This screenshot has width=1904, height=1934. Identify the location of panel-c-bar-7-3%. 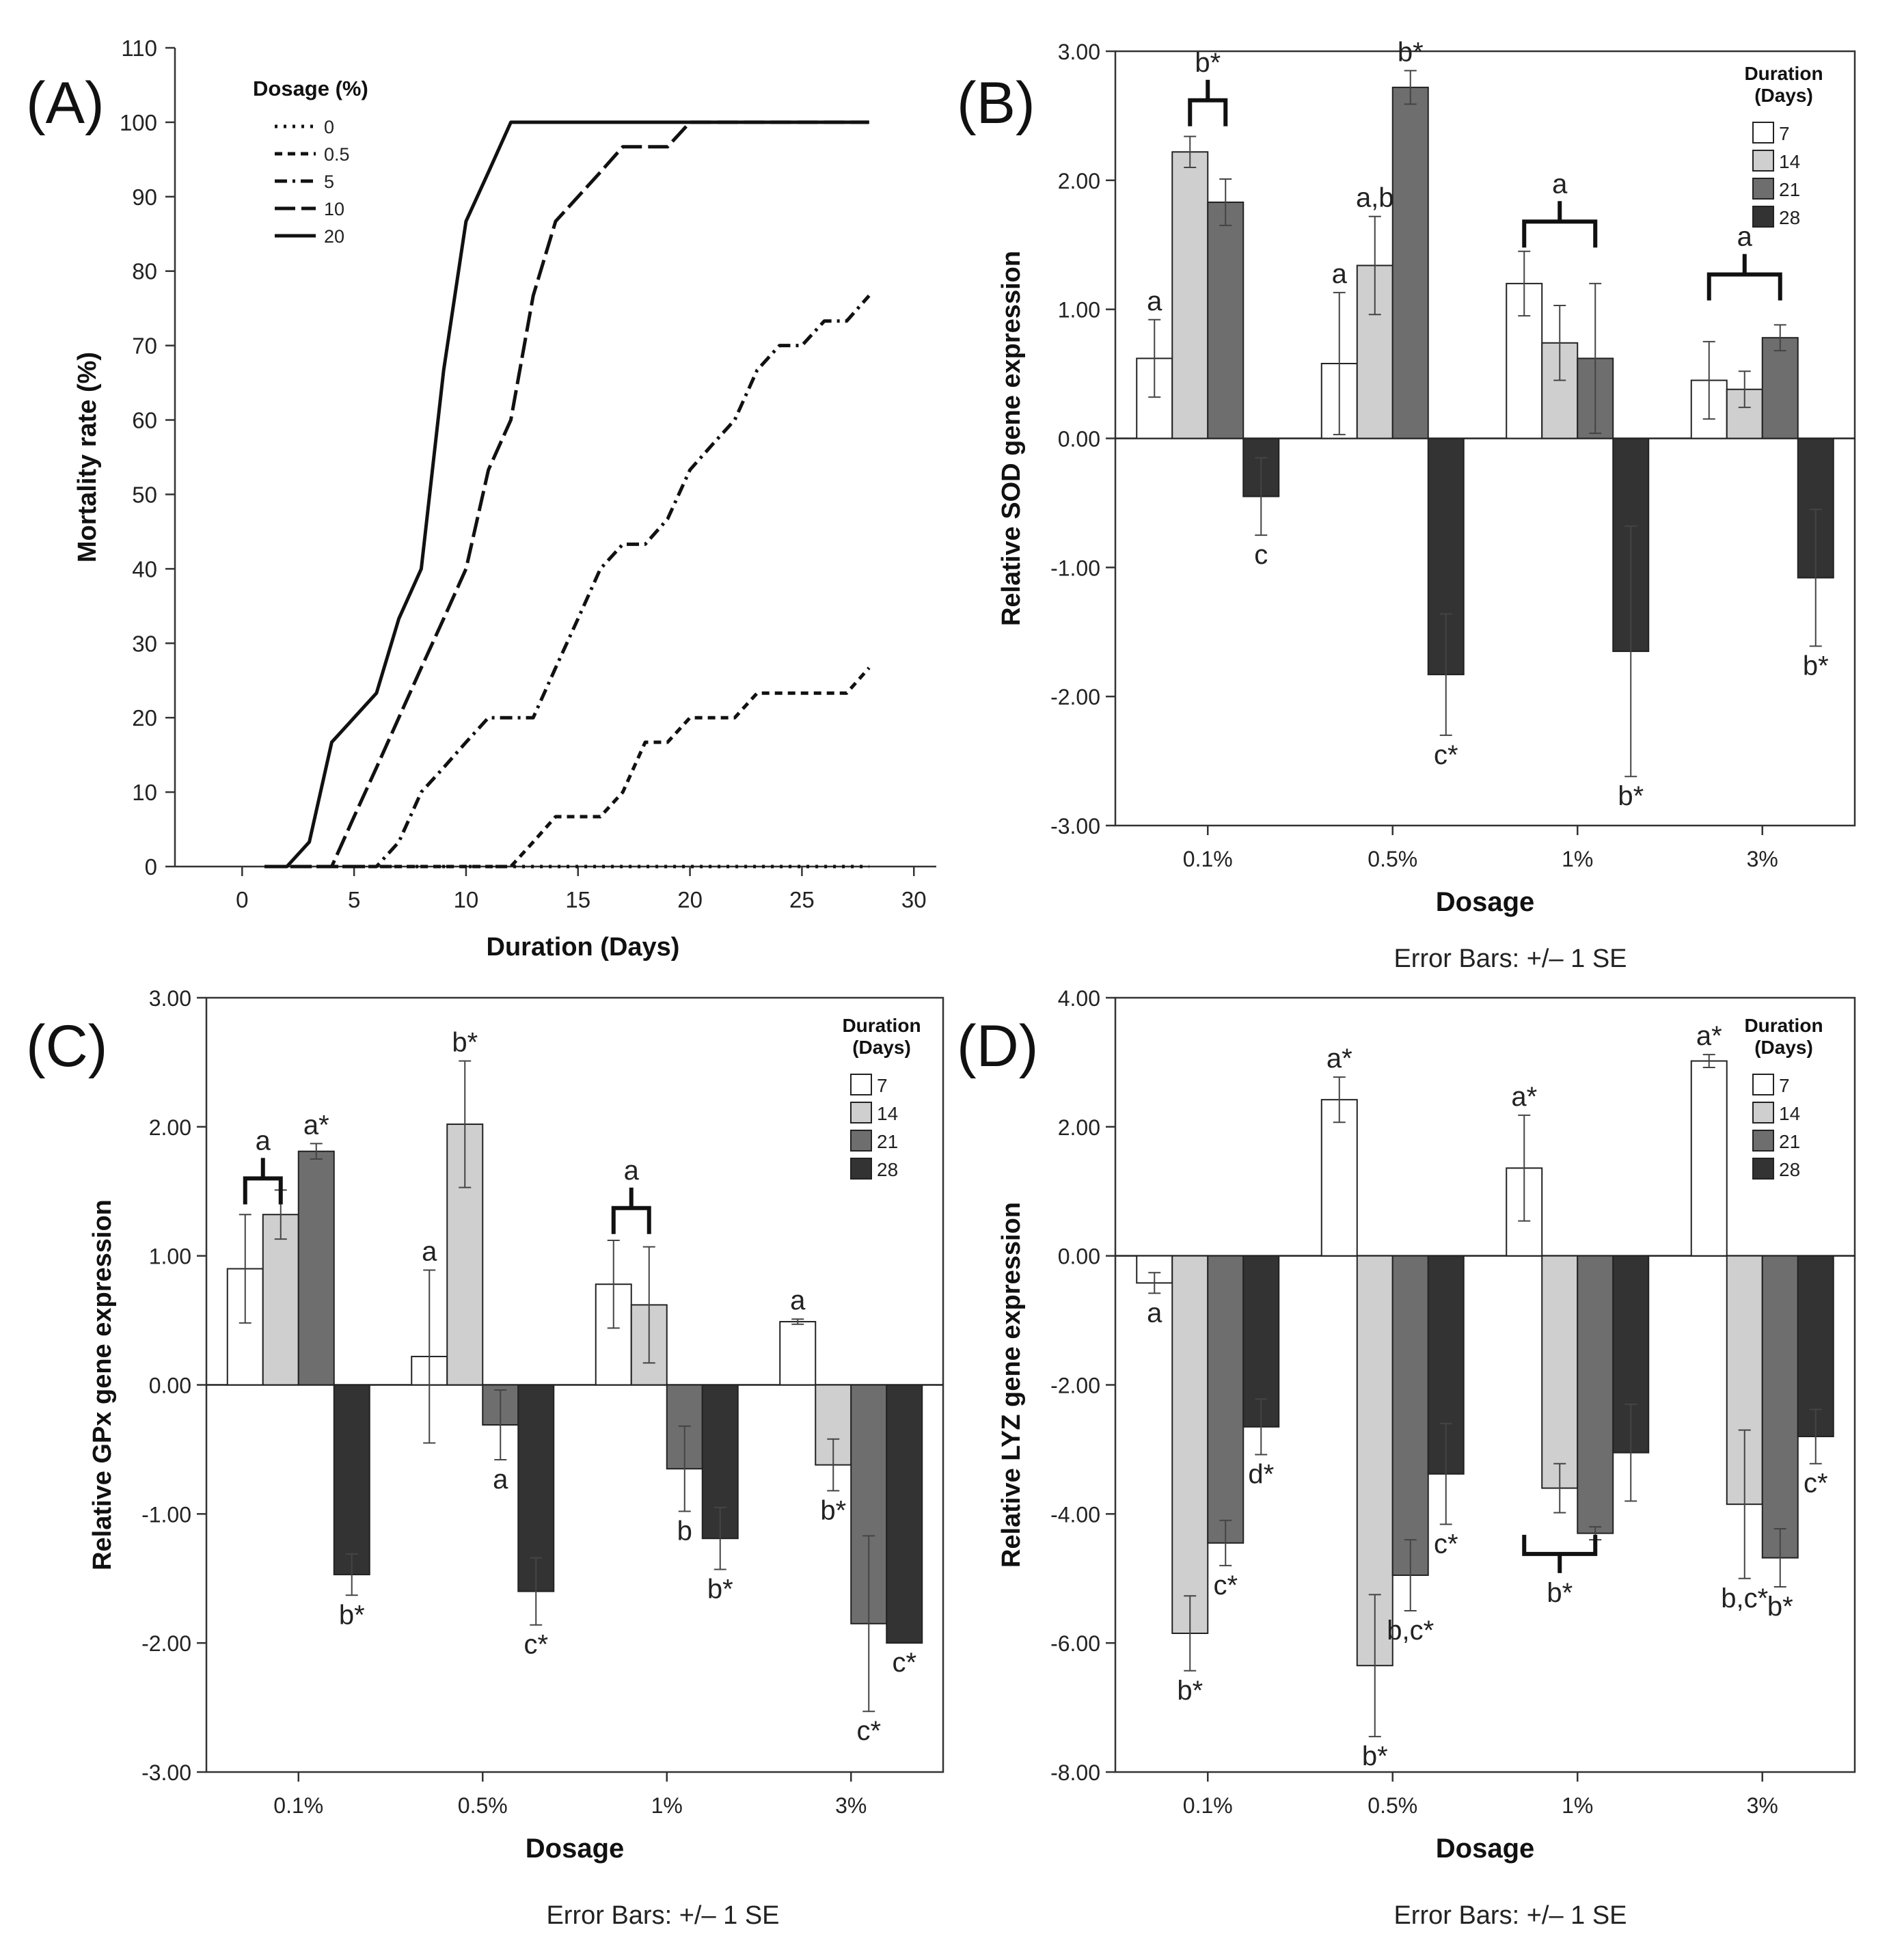
(798, 1353).